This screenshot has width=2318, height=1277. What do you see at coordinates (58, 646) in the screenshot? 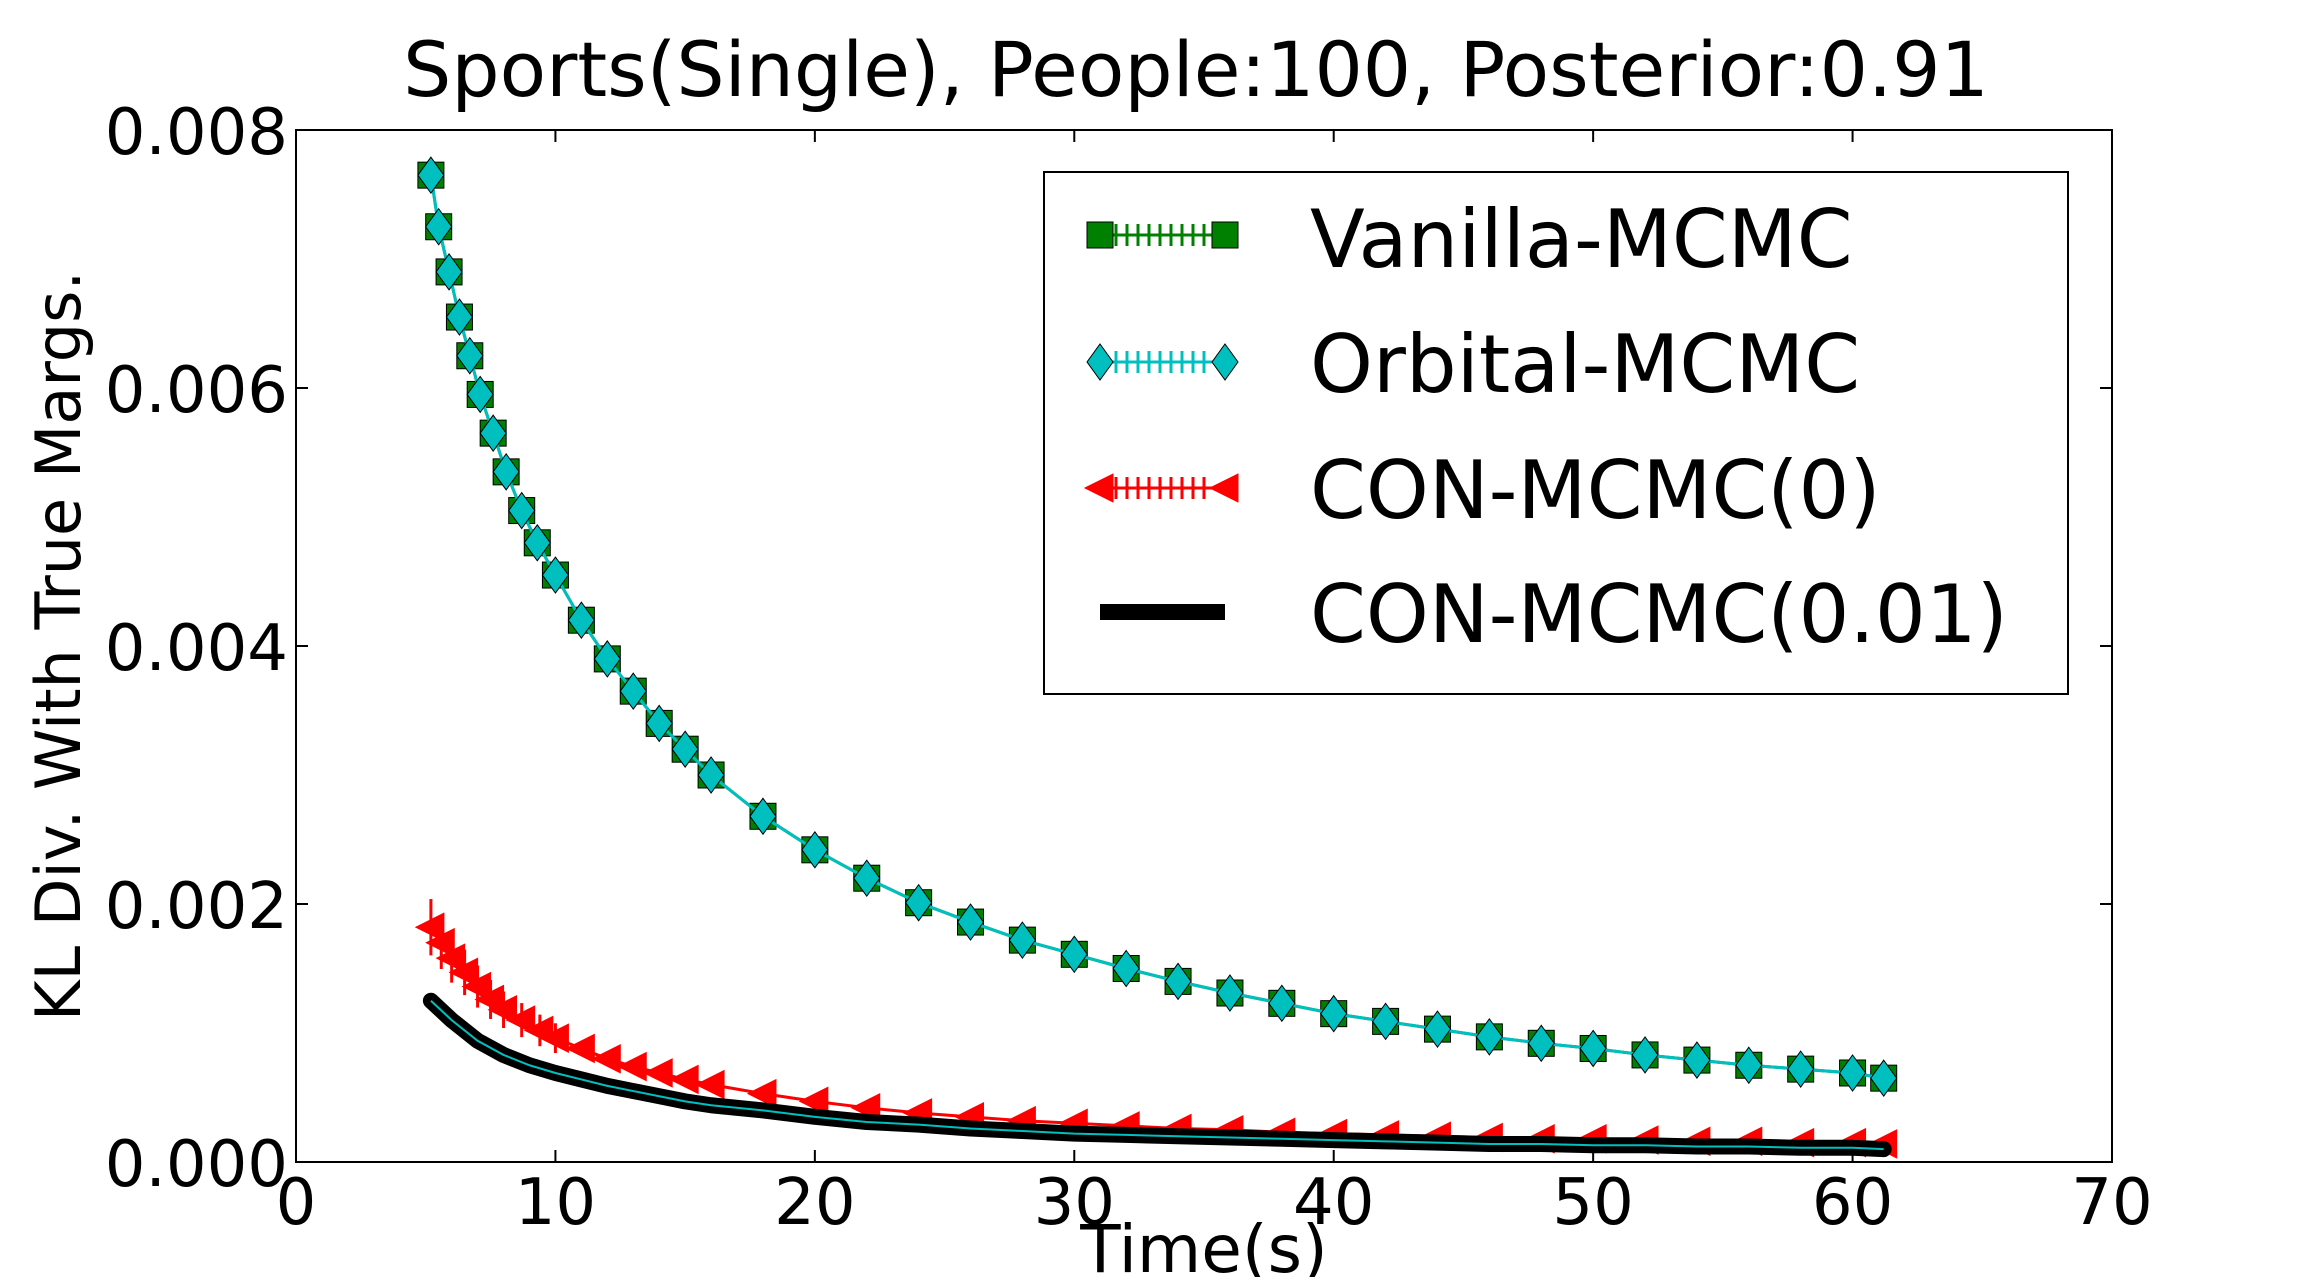
I see `y-axis-label: KL Div. With True Margs.` at bounding box center [58, 646].